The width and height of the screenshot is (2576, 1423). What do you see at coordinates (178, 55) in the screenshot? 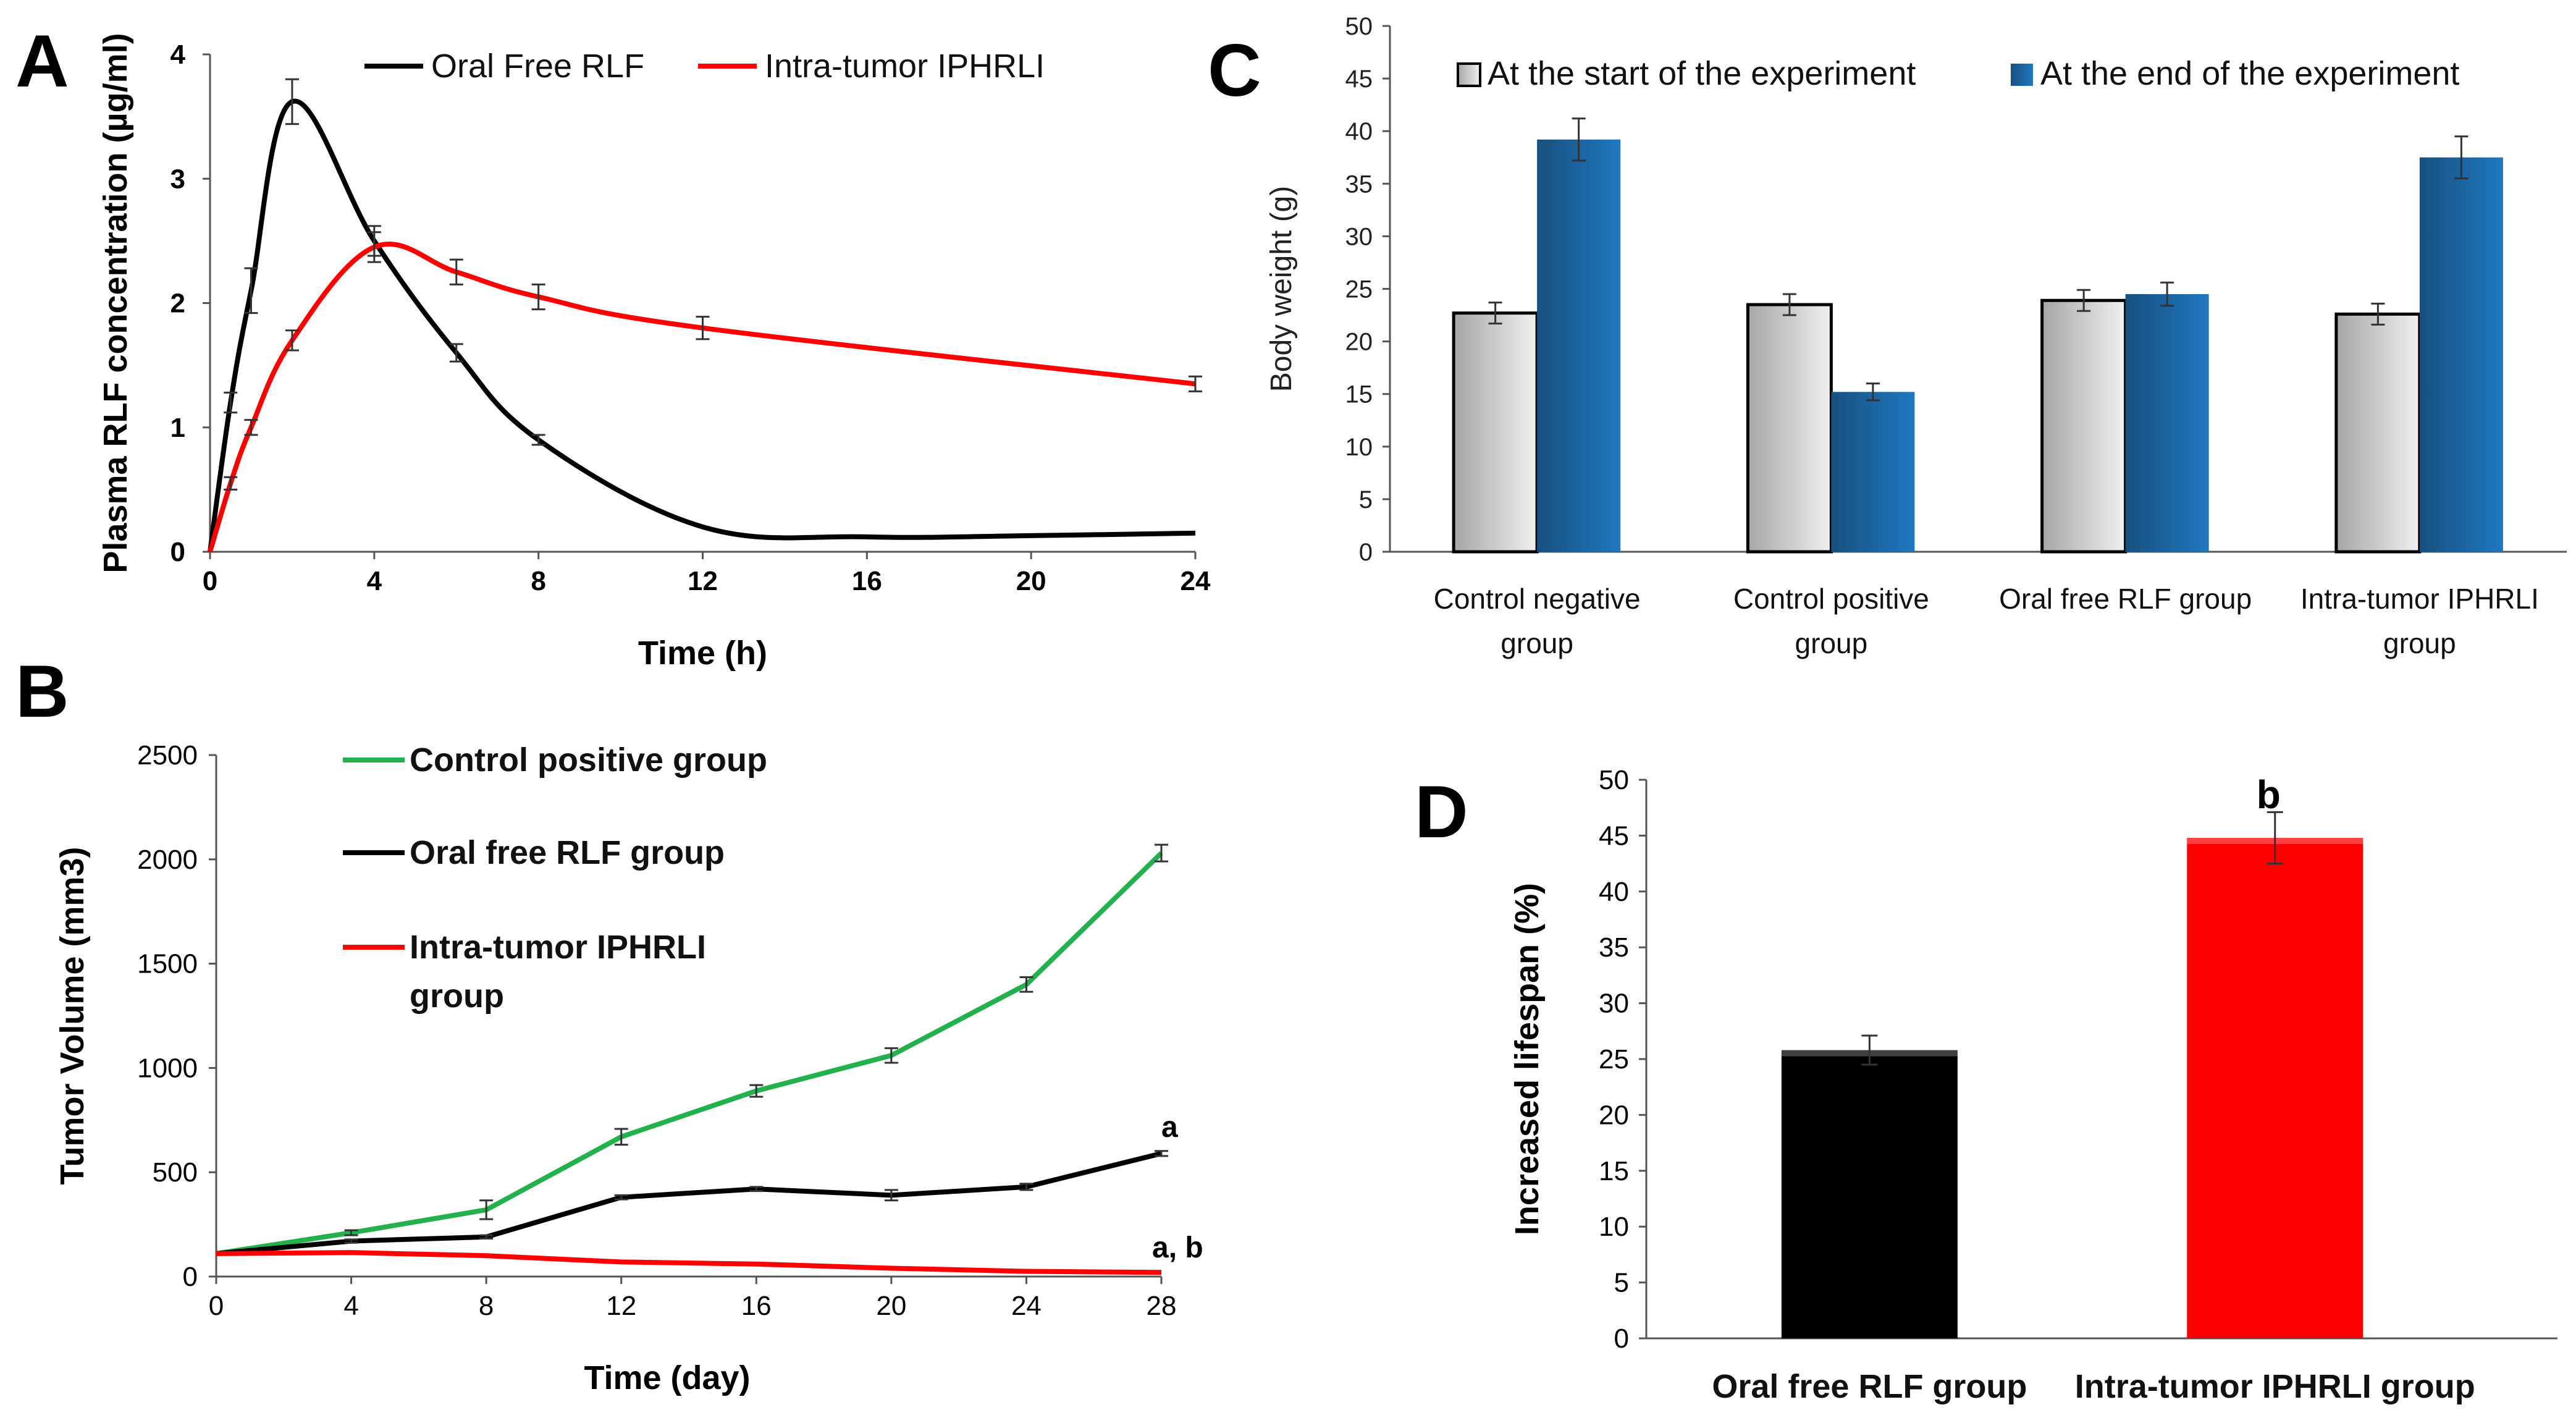
I see `panel-a-y-tick-label: 4` at bounding box center [178, 55].